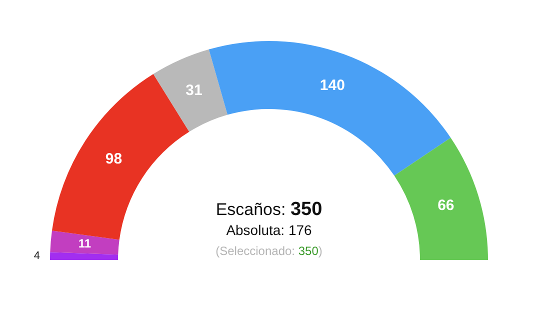 The width and height of the screenshot is (535, 320). What do you see at coordinates (113, 159) in the screenshot?
I see `data-label: 98` at bounding box center [113, 159].